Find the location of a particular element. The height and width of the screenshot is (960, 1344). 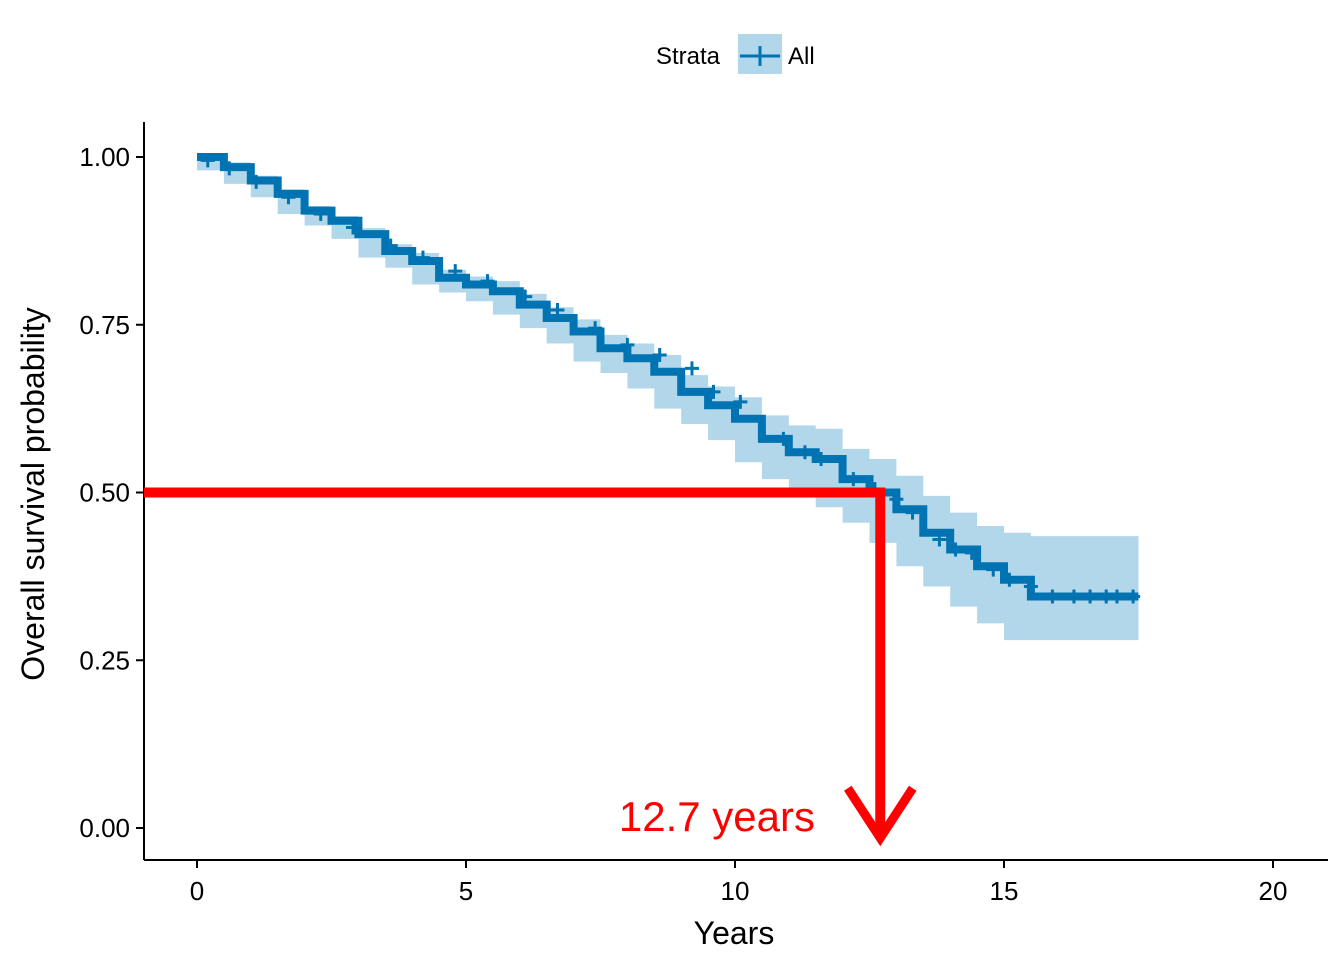

x-tick-label: 10 is located at coordinates (735, 891).